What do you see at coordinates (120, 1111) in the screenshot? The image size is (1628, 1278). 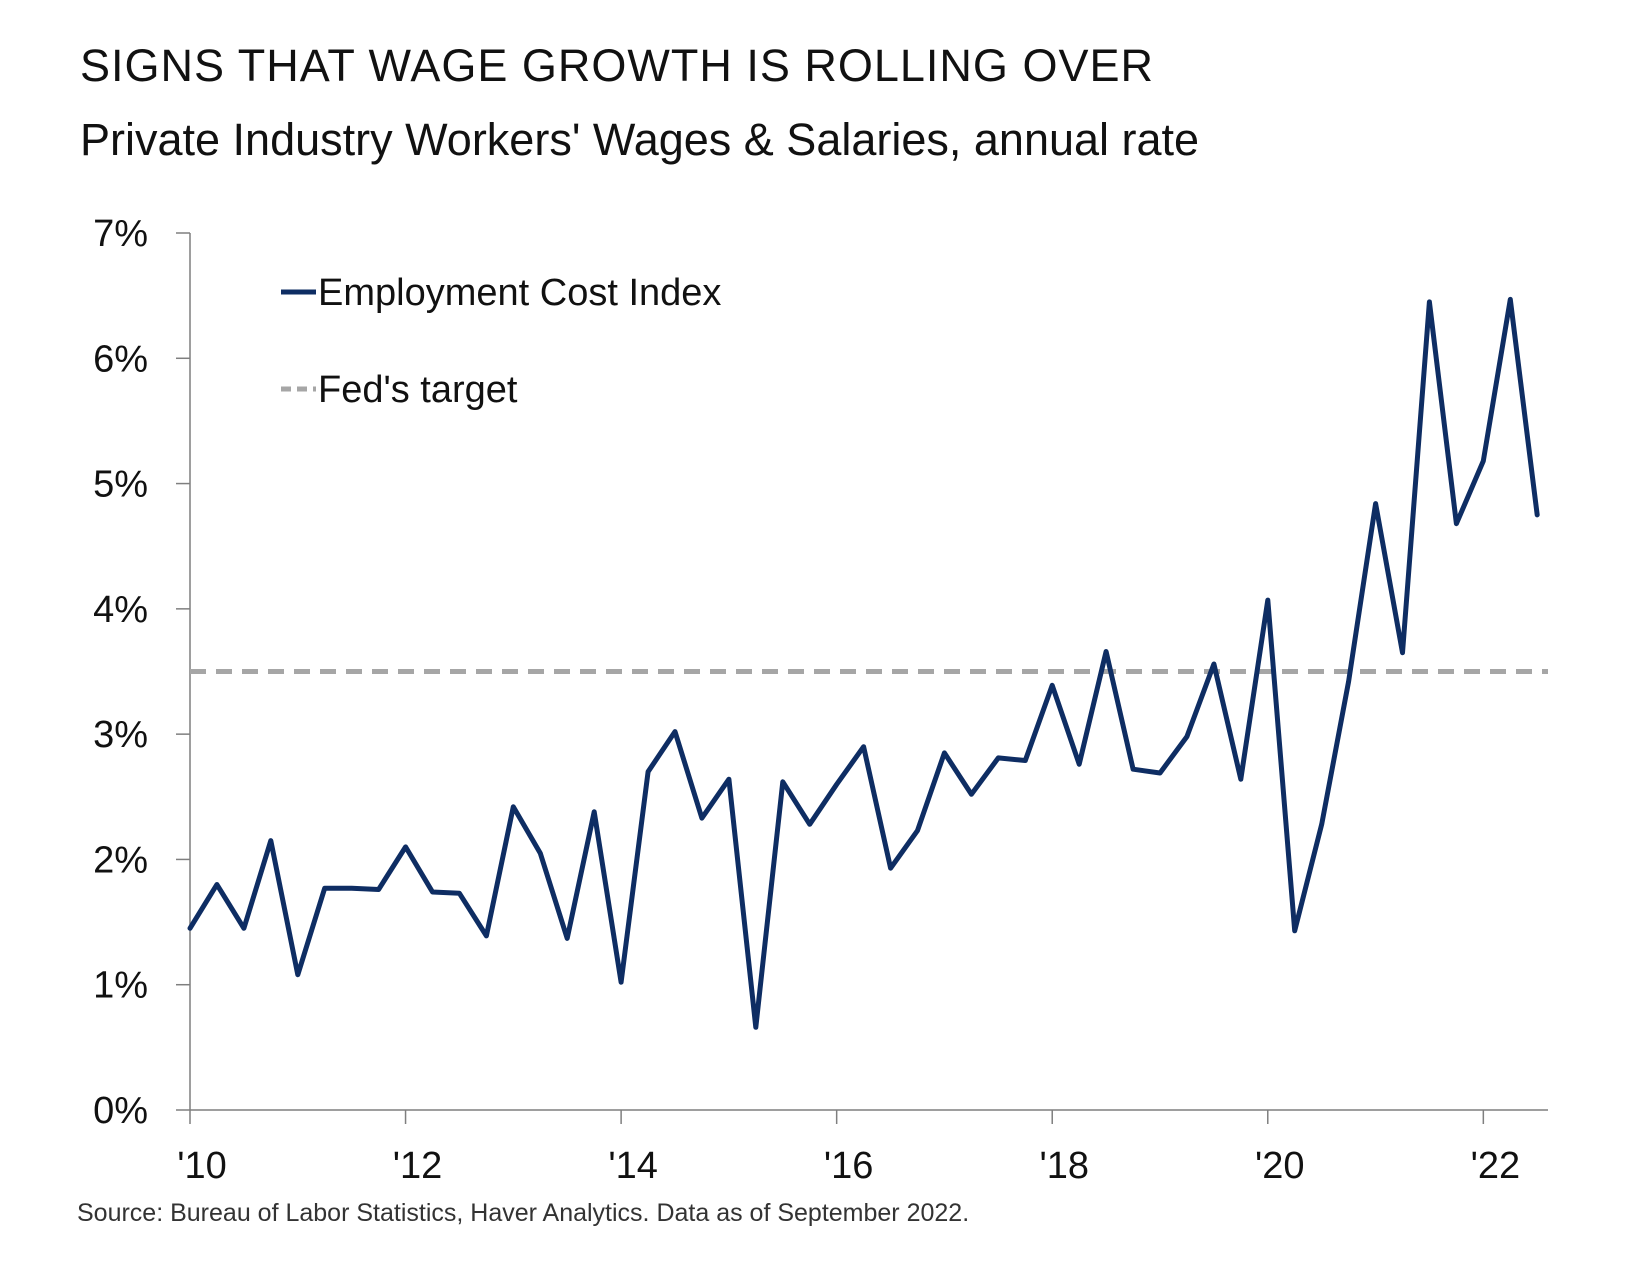 I see `y-tick-label: 0%` at bounding box center [120, 1111].